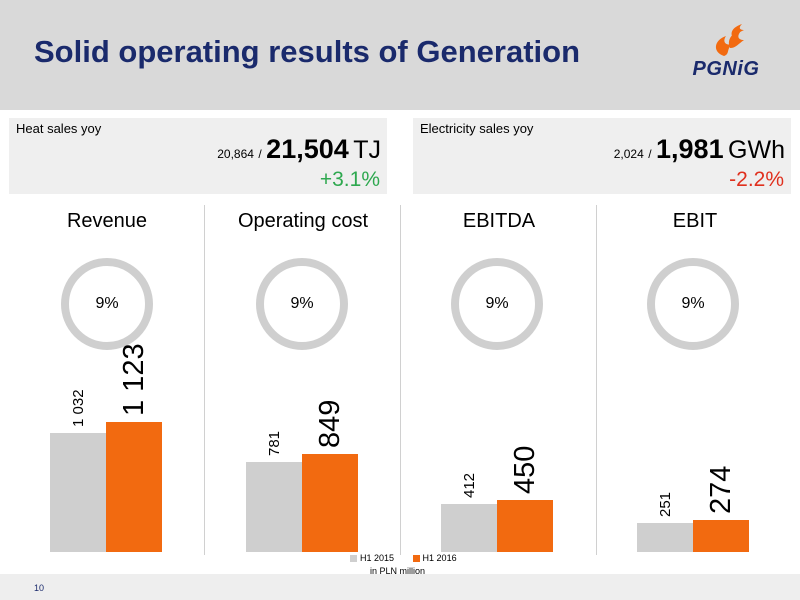 The width and height of the screenshot is (800, 600). I want to click on unit-note: in PLN million, so click(398, 571).